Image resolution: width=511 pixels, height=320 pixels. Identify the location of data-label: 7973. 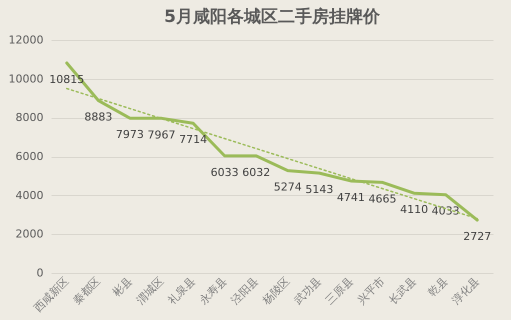
(130, 135).